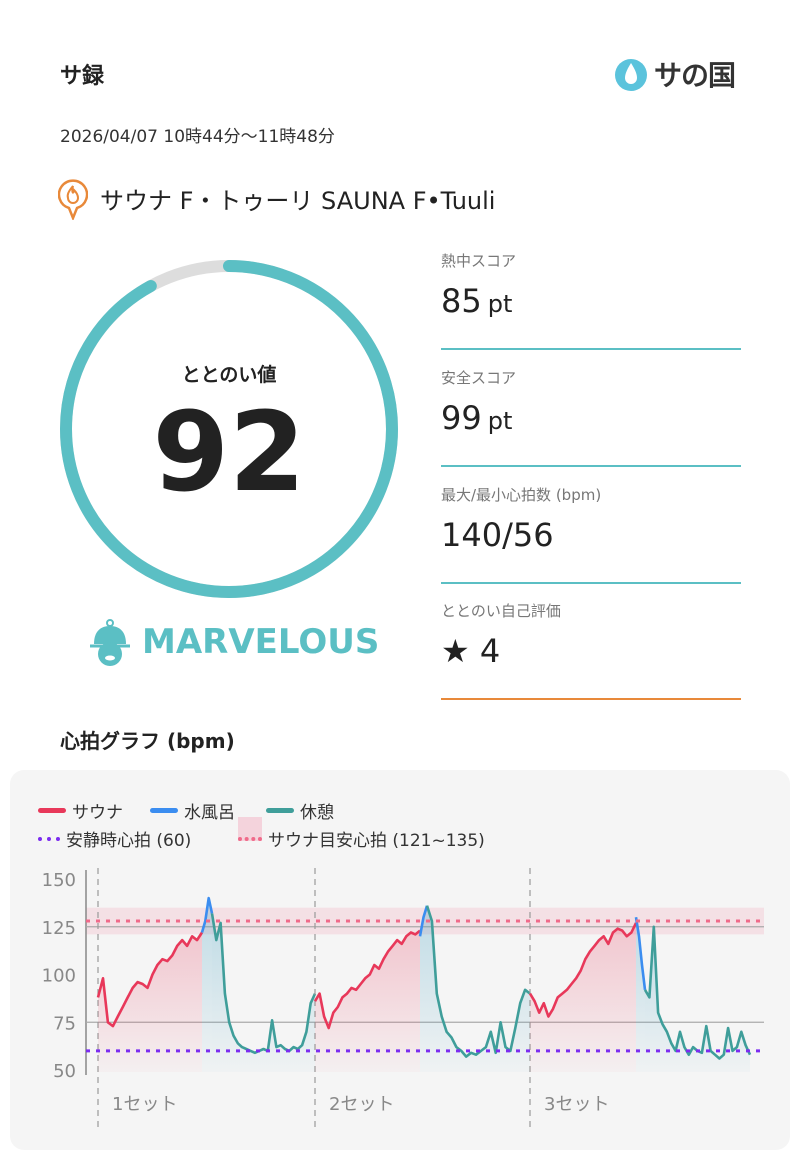 Image resolution: width=800 pixels, height=1150 pixels. I want to click on y-tick-label: 150, so click(59, 880).